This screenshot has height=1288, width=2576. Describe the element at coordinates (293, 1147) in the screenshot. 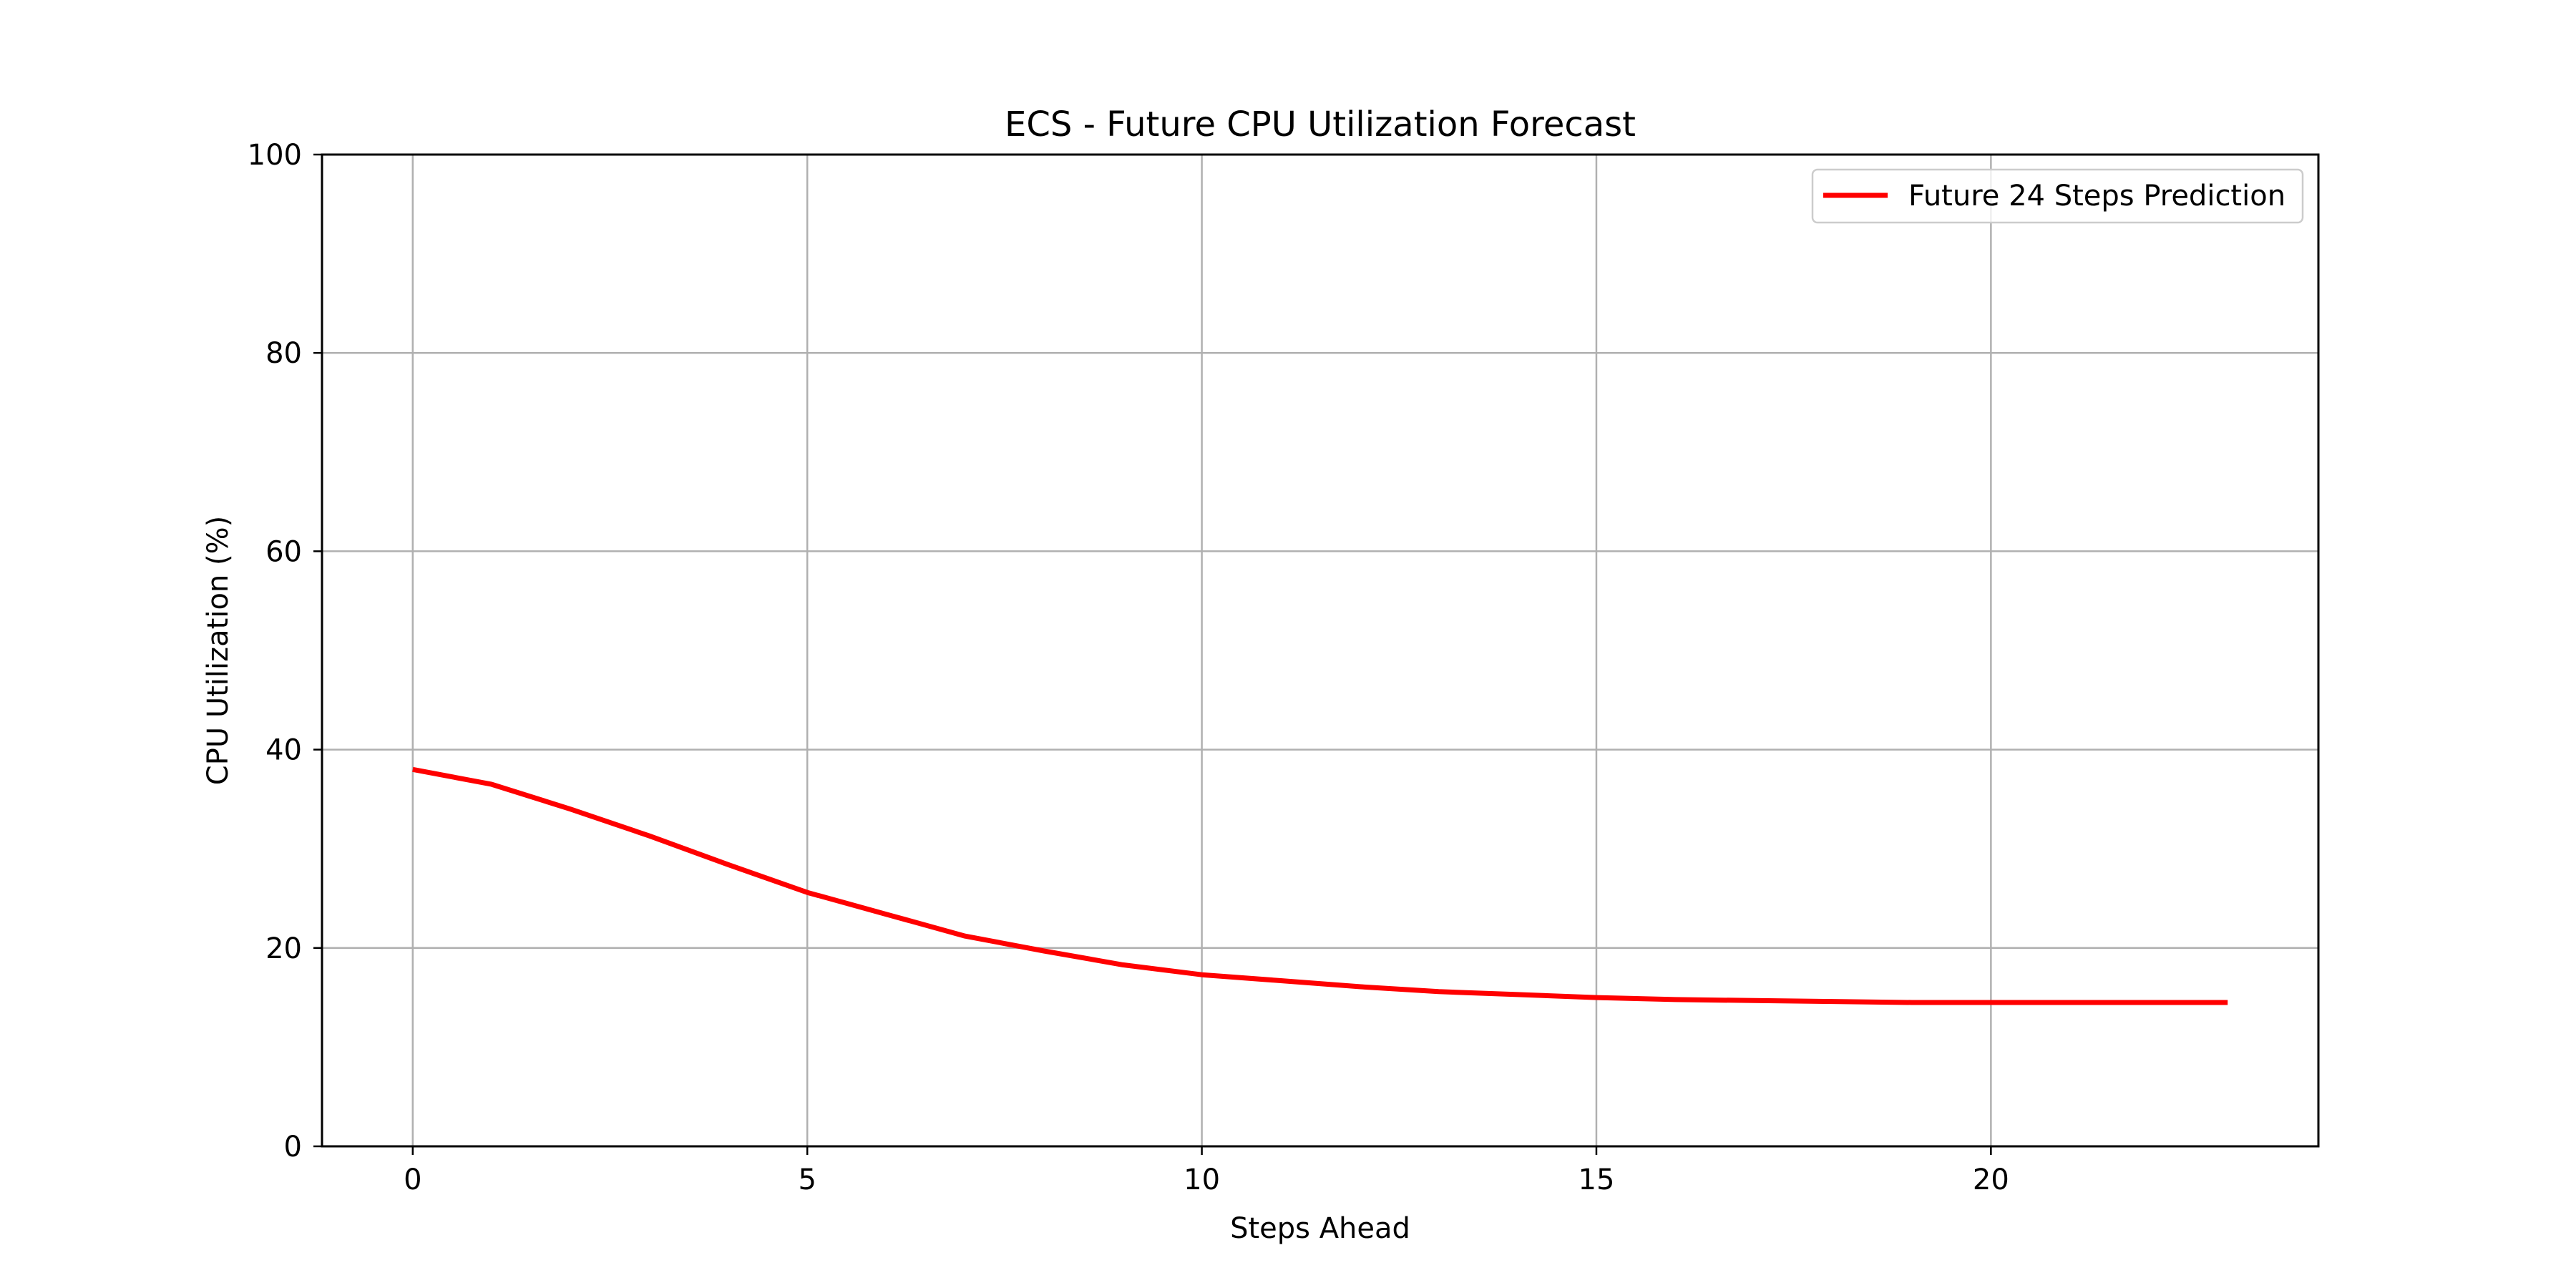

I see `y-tick-label: 0` at that location.